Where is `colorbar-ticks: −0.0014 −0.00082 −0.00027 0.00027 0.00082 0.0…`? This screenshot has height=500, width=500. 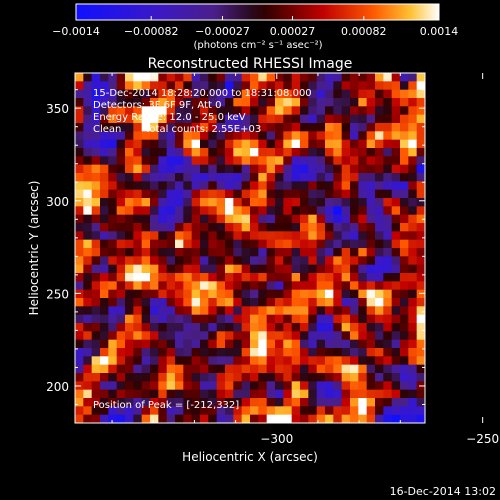 colorbar-ticks: −0.0014 −0.00082 −0.00027 0.00027 0.00082 0.0… is located at coordinates (255, 27).